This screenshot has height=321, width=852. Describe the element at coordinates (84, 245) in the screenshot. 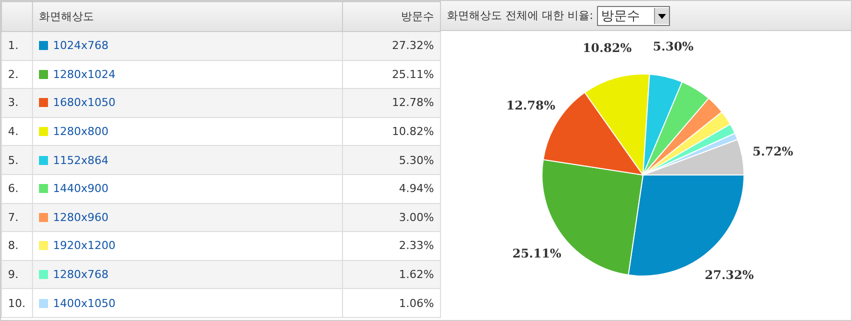

I see `legend-label: 1920x1200` at that location.